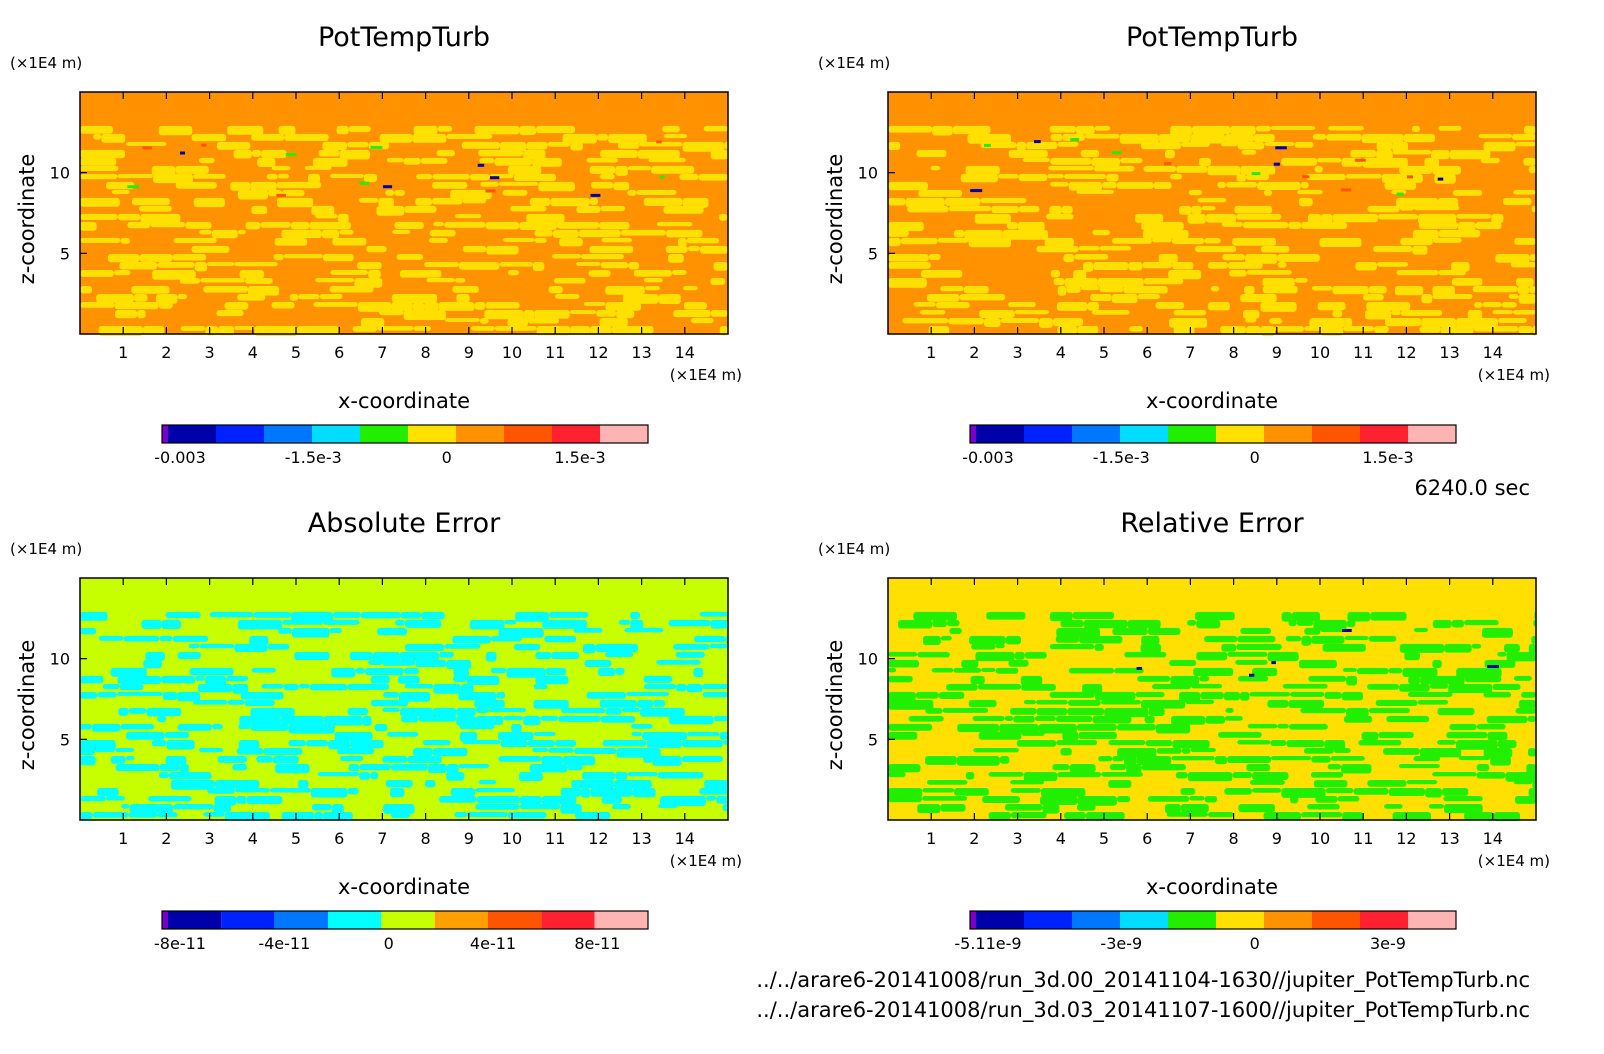 This screenshot has width=1604, height=1054. What do you see at coordinates (1104, 352) in the screenshot?
I see `x-tick-label: 5` at bounding box center [1104, 352].